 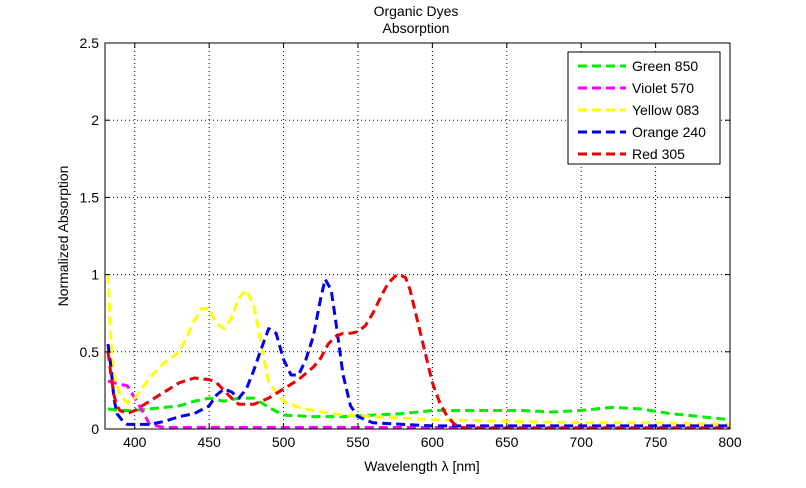 I want to click on legend-label-violet-570: Violet 570, so click(x=663, y=88).